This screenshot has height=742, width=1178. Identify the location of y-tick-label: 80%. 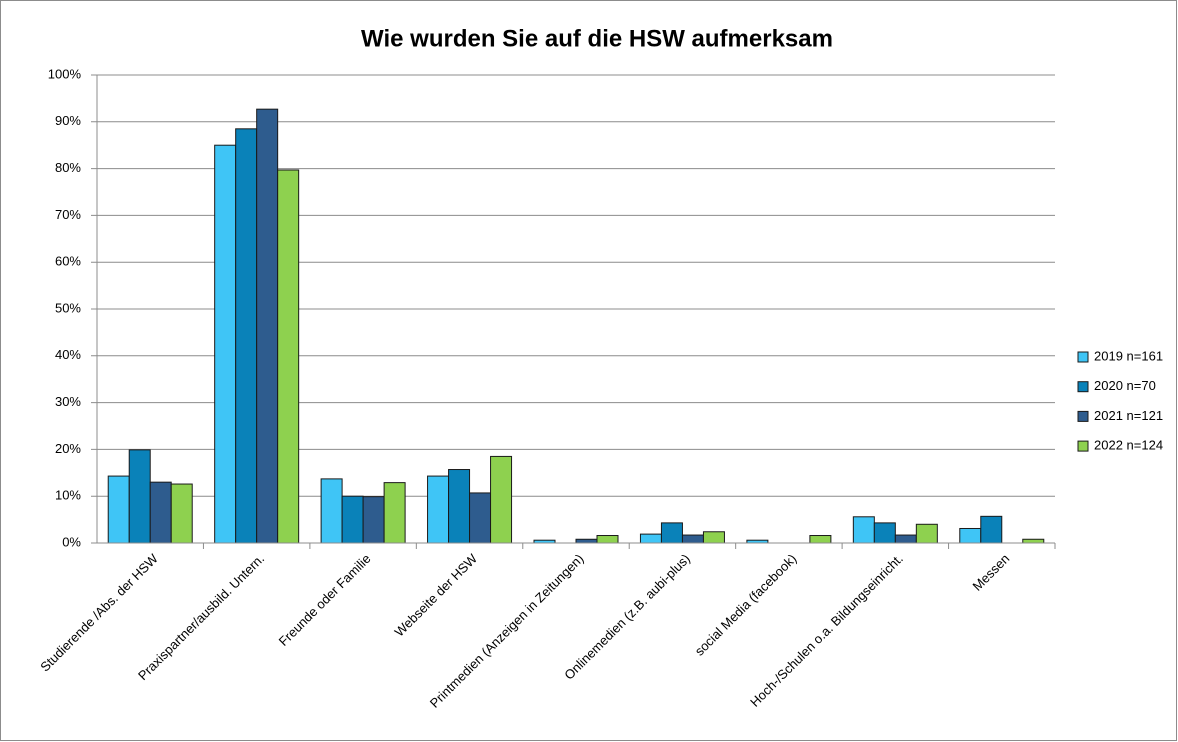
(68, 167).